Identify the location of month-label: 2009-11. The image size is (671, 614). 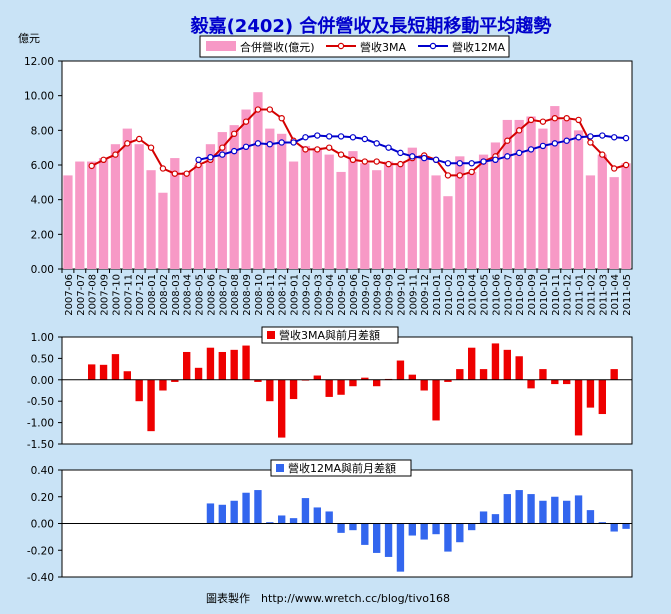
(413, 295).